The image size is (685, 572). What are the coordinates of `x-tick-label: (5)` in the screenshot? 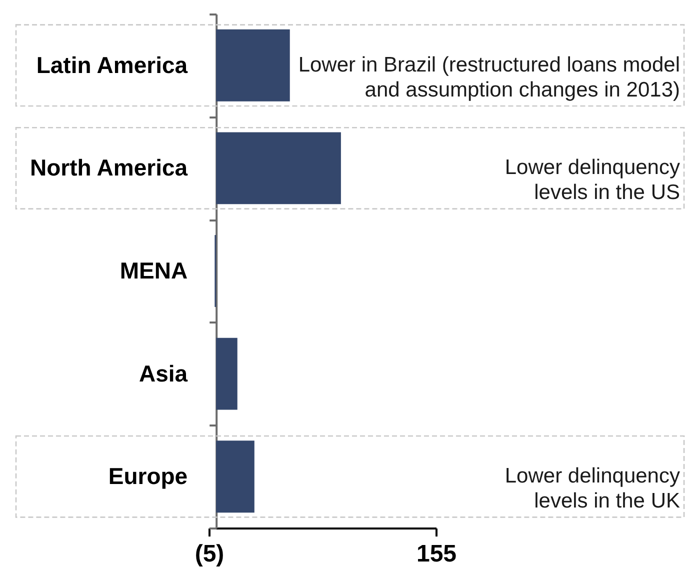 It's located at (209, 554).